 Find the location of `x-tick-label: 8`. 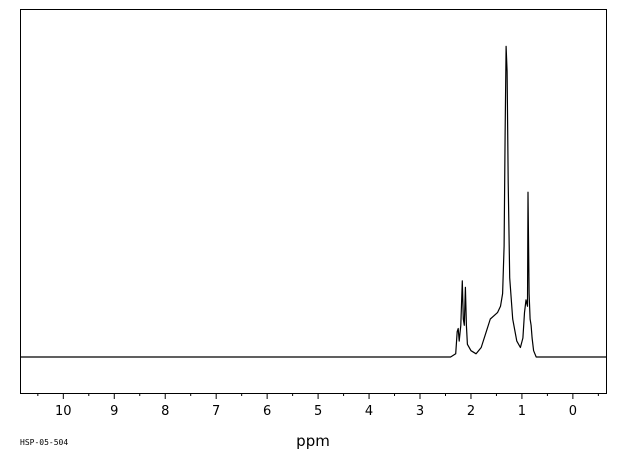

x-tick-label: 8 is located at coordinates (165, 411).